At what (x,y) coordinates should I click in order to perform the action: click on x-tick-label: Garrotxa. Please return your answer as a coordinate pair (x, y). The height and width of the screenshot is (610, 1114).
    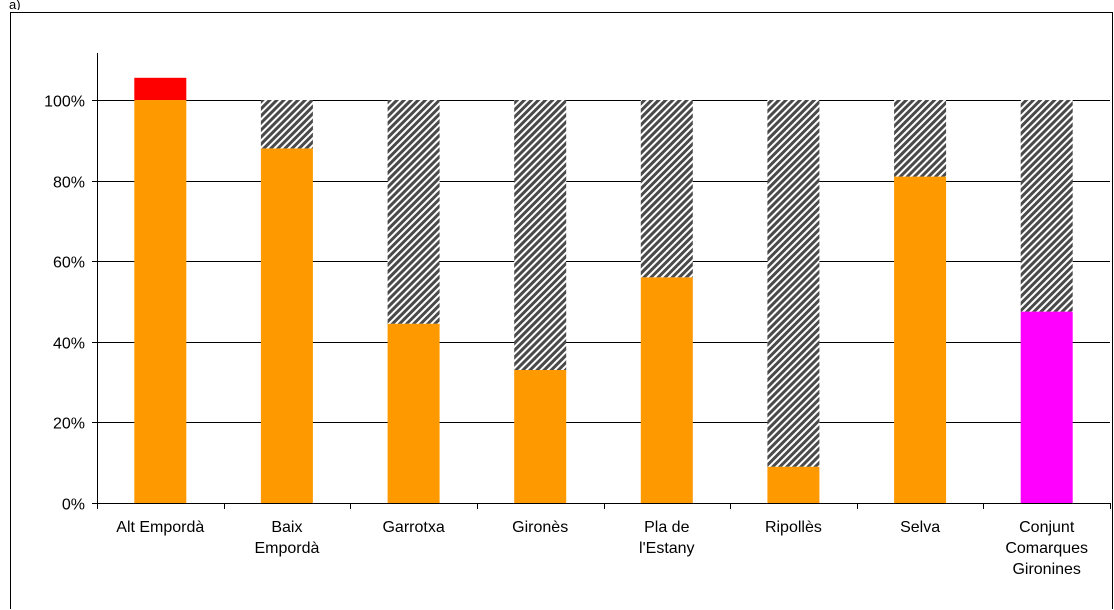
    Looking at the image, I should click on (413, 527).